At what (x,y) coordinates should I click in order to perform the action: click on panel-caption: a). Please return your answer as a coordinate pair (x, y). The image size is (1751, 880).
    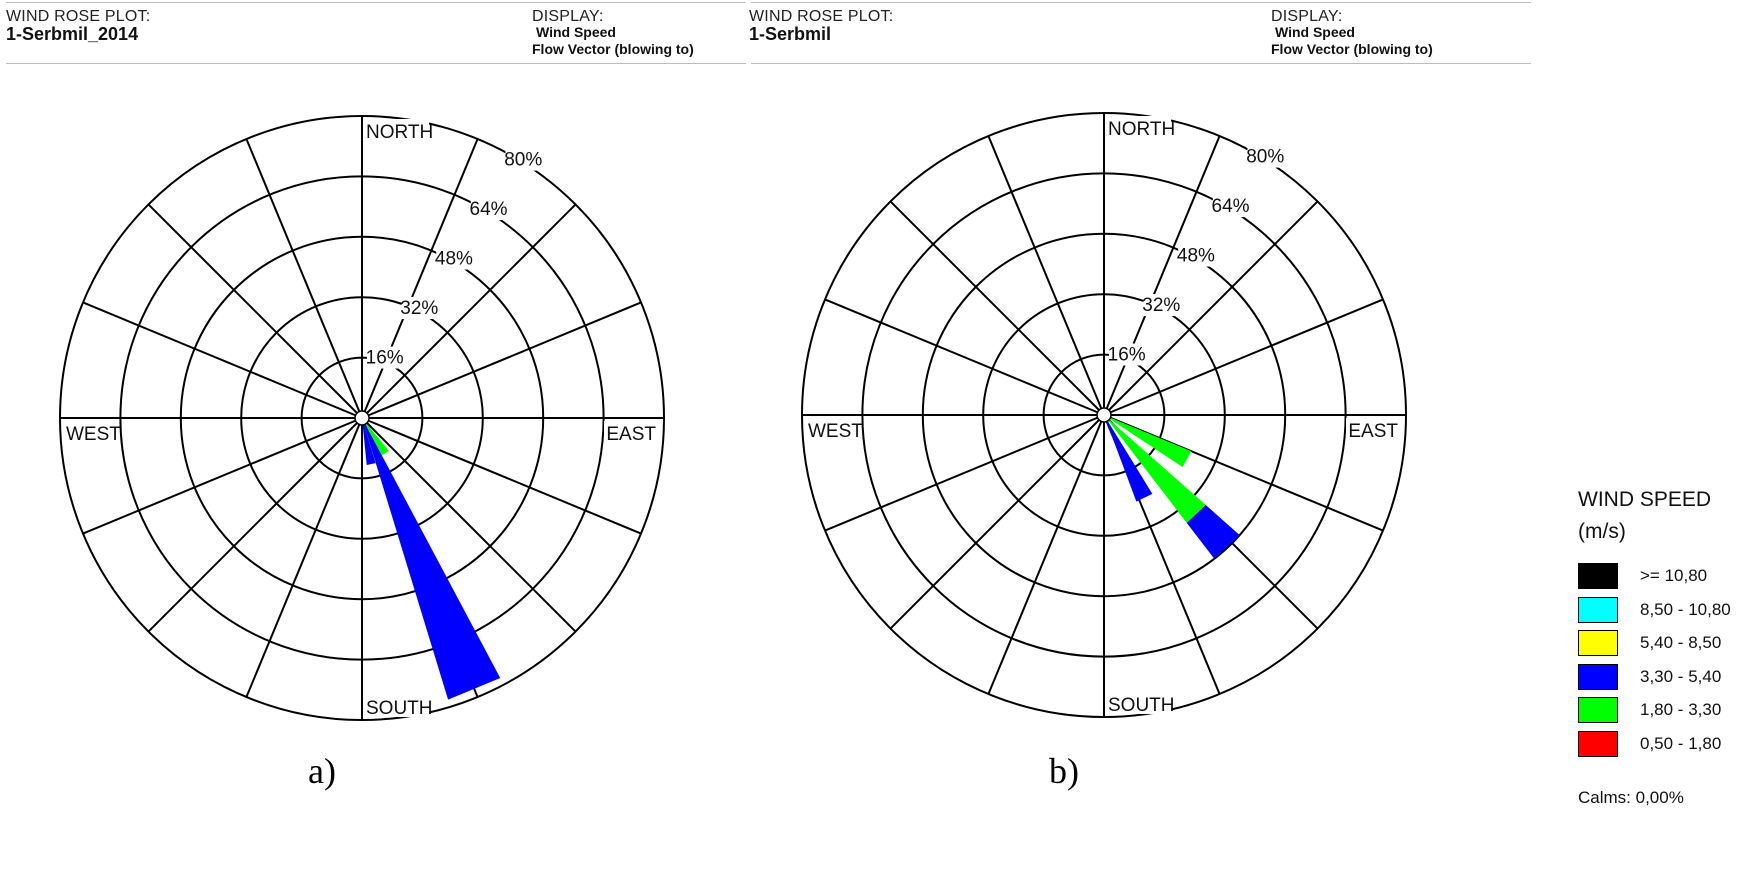
    Looking at the image, I should click on (322, 771).